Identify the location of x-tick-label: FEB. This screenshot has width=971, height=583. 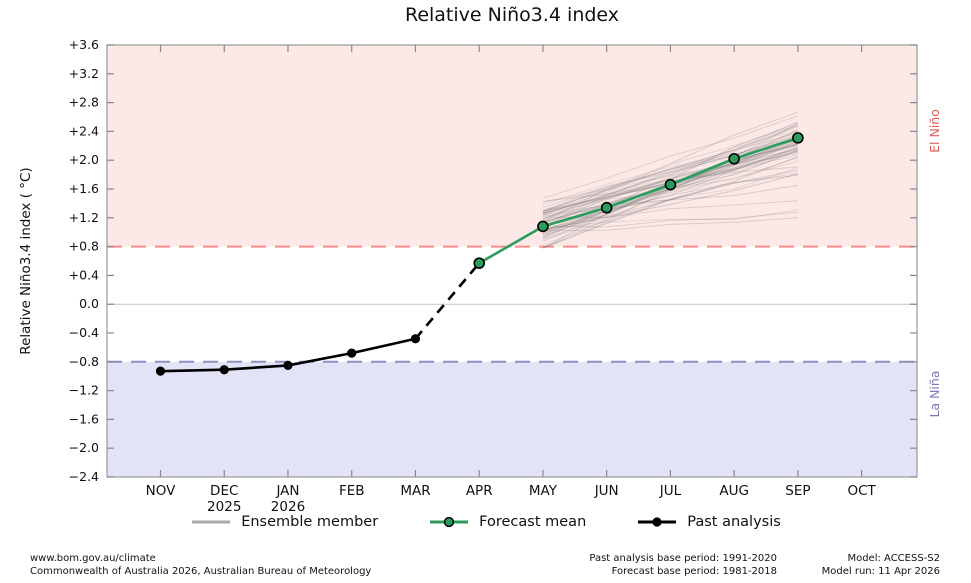
(352, 491).